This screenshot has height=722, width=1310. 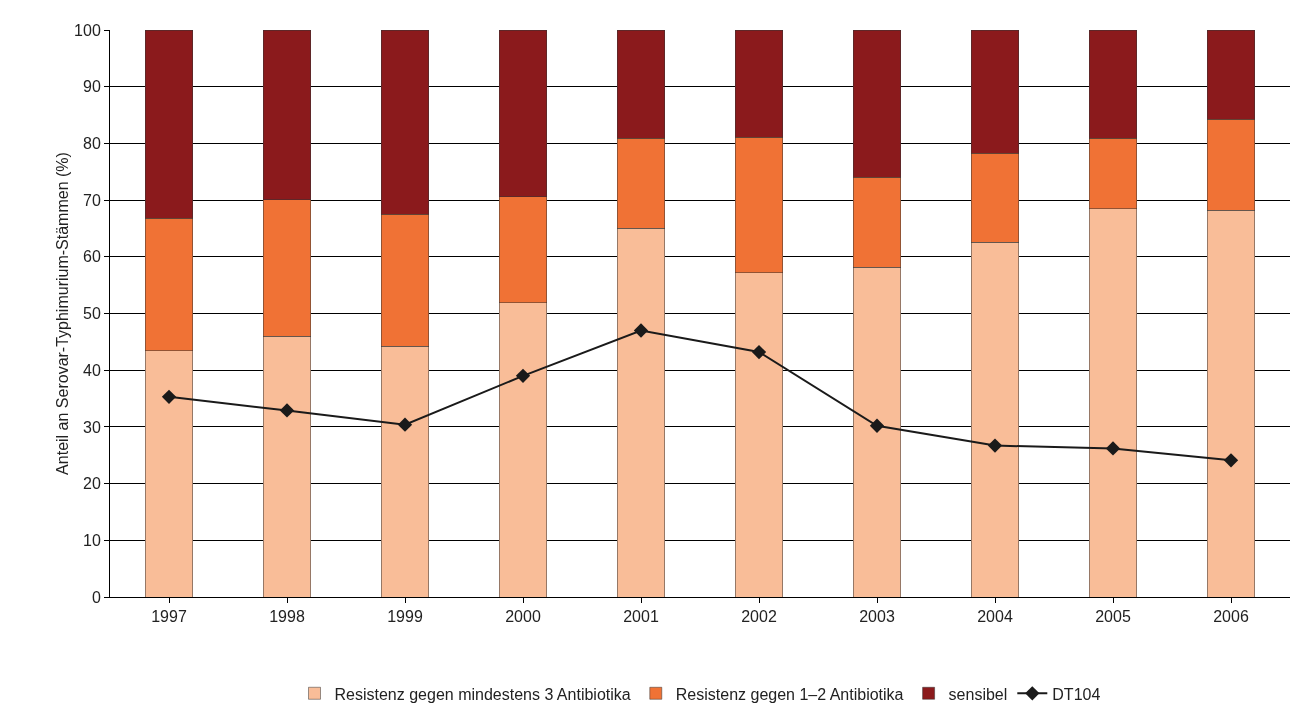 What do you see at coordinates (92, 200) in the screenshot?
I see `y-tick-label: 70` at bounding box center [92, 200].